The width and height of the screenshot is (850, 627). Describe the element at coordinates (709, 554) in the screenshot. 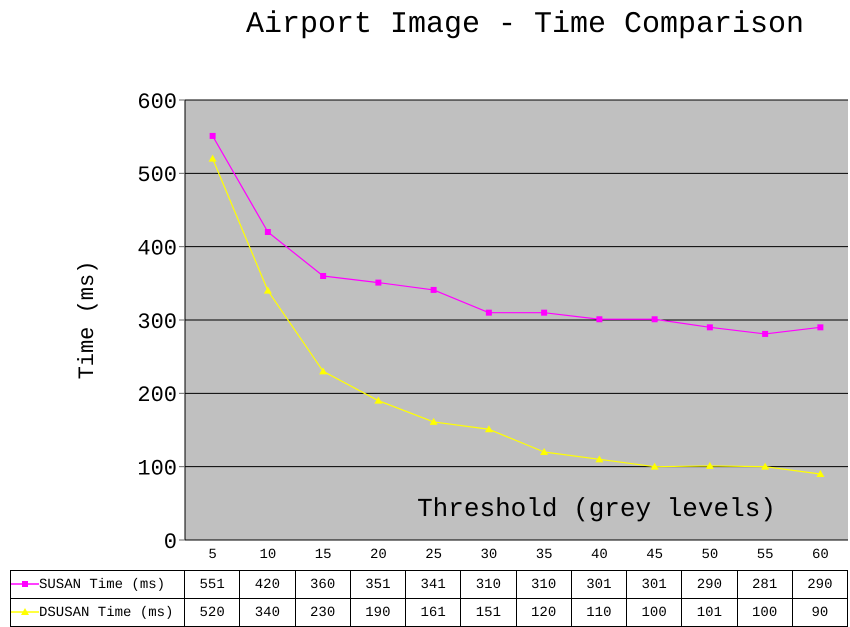

I see `x-tick-label: 50` at that location.